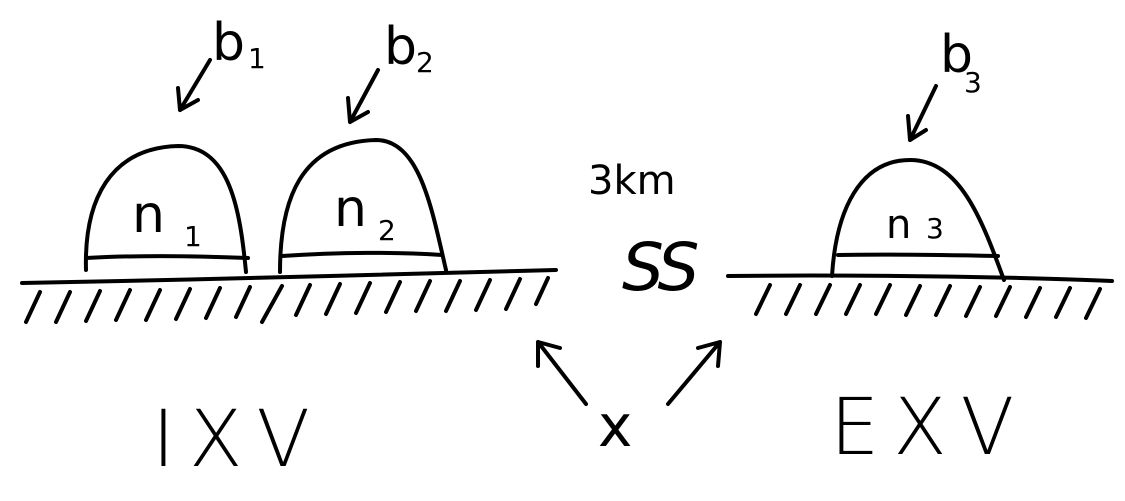 The image size is (1125, 501). I want to click on label-n1: n, so click(148, 215).